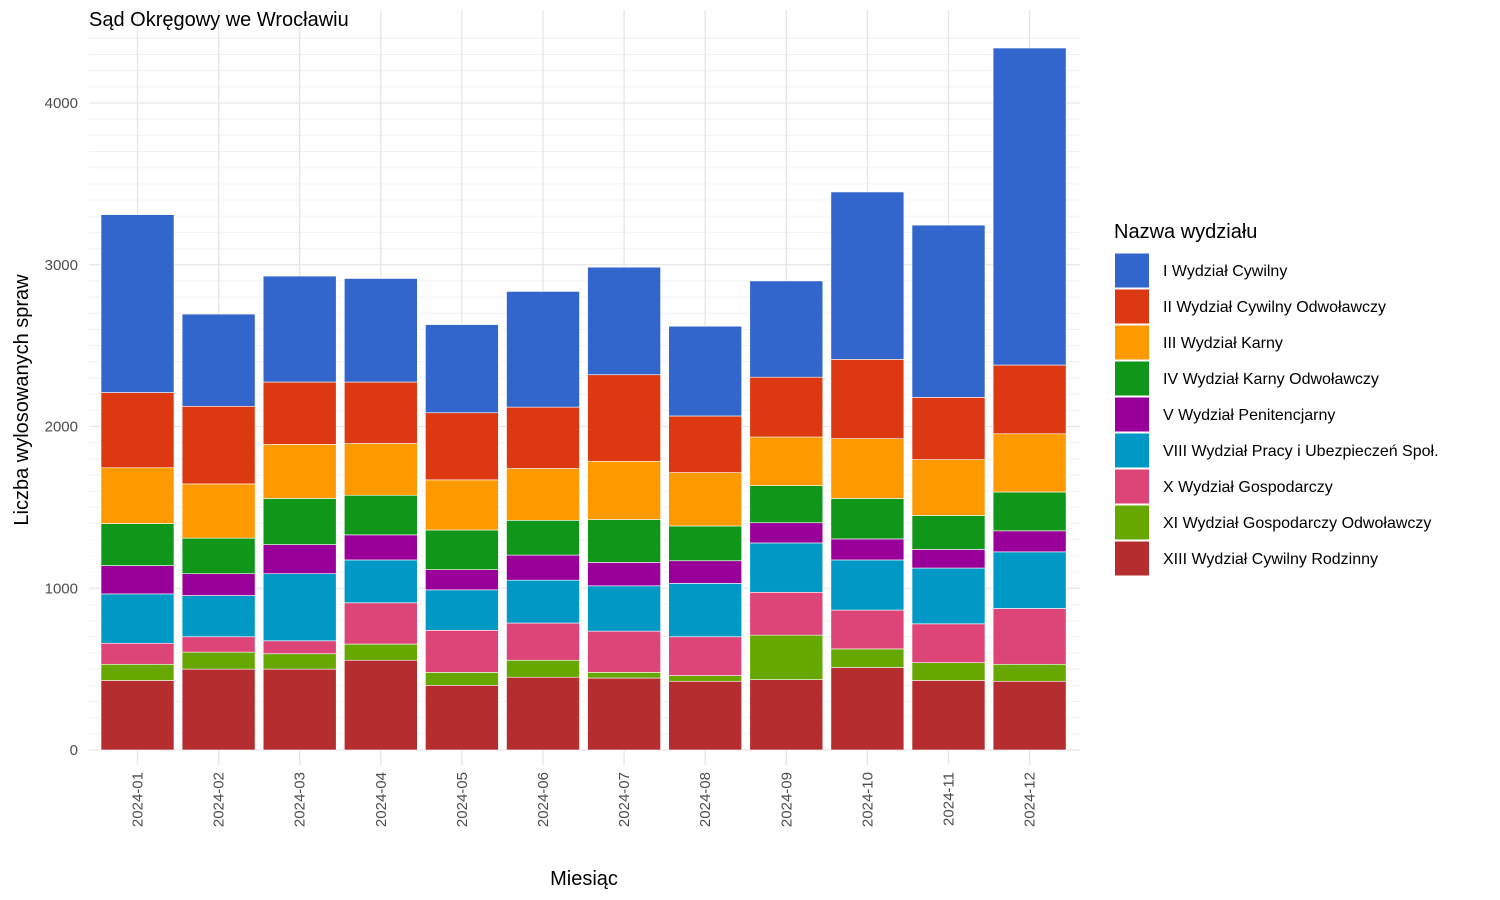 This screenshot has height=900, width=1500. Describe the element at coordinates (381, 799) in the screenshot. I see `x-tick-label: 2024-04` at that location.